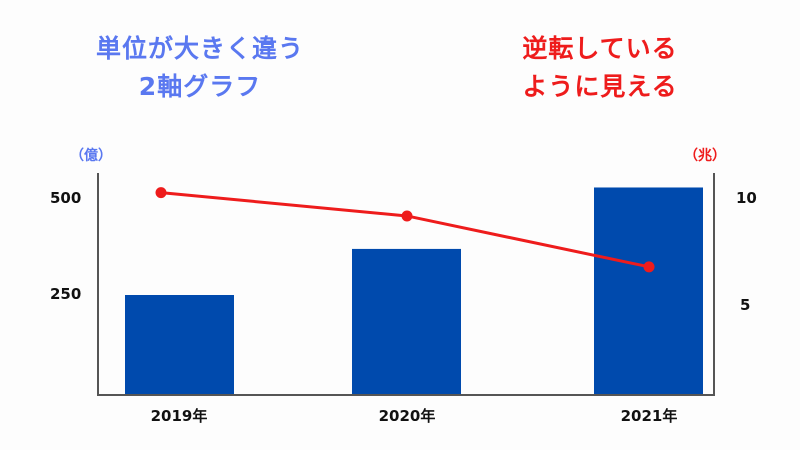 This screenshot has width=800, height=450. Describe the element at coordinates (200, 68) in the screenshot. I see `headline-left: 単位が大きく違う 2軸グラフ` at that location.